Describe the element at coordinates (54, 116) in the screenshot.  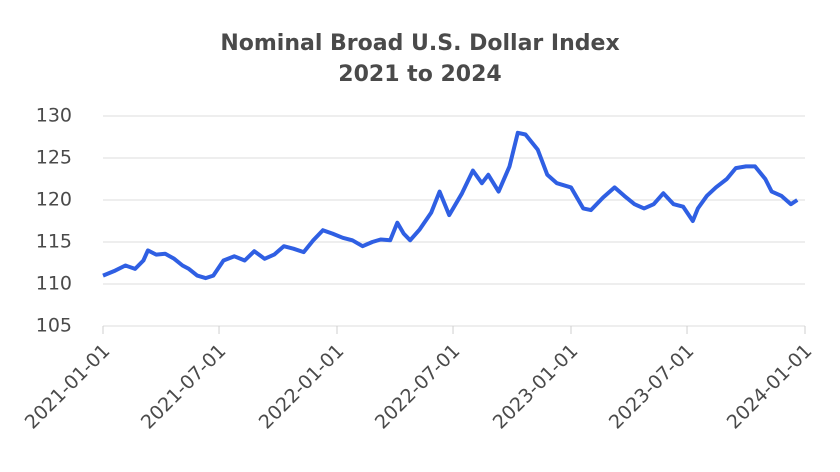
I see `y-tick-label: 130` at that location.